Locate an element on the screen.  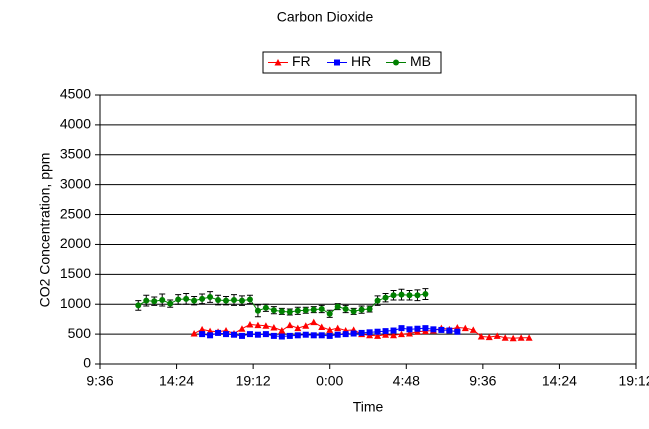
x-tick-label: 0:00 is located at coordinates (329, 381).